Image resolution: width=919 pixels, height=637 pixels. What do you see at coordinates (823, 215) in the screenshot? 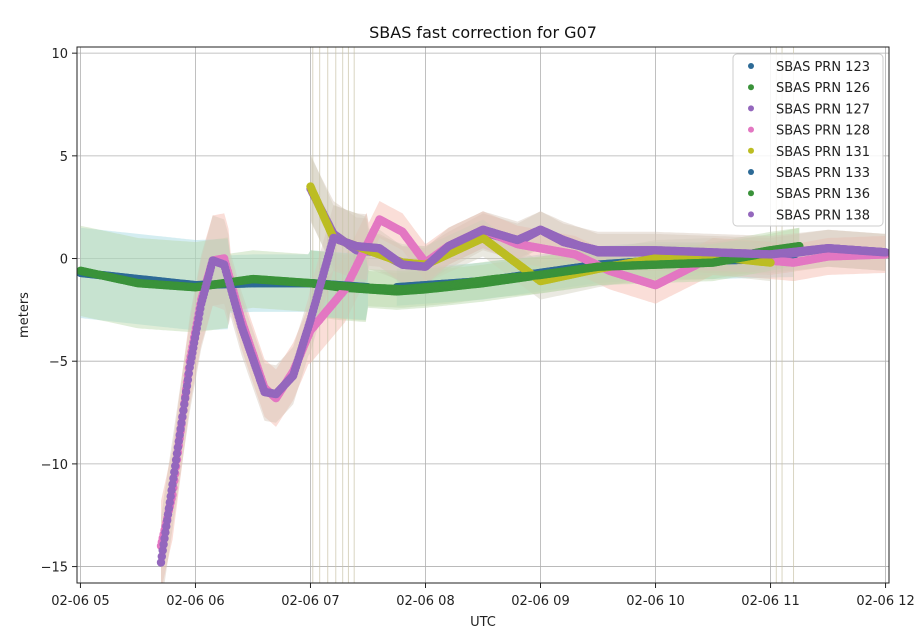
I see `legend-label: SBAS PRN 138` at bounding box center [823, 215].